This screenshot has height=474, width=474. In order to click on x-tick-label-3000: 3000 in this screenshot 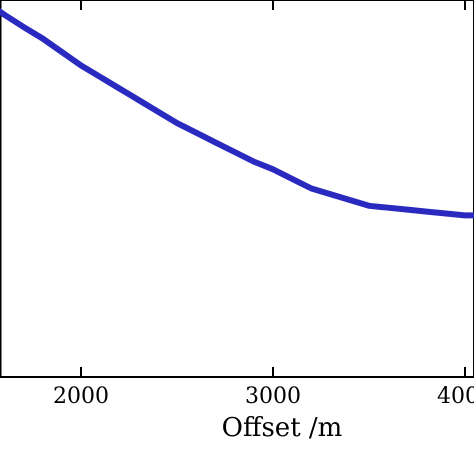, I will do `click(273, 396)`.